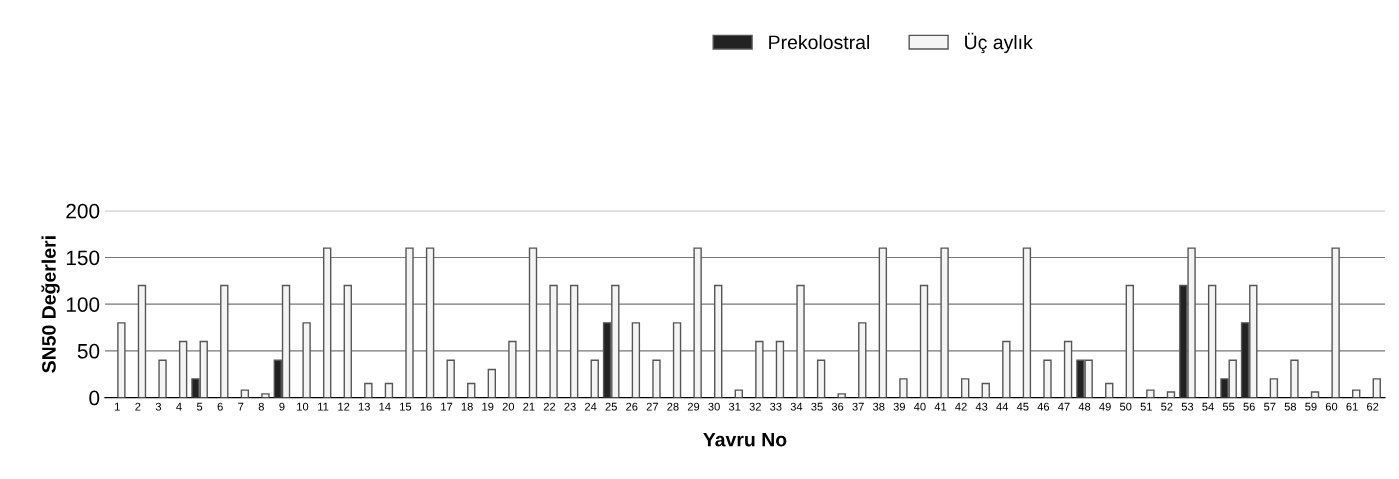 The width and height of the screenshot is (1399, 479). Describe the element at coordinates (940, 406) in the screenshot. I see `x-tick-label: 41` at that location.